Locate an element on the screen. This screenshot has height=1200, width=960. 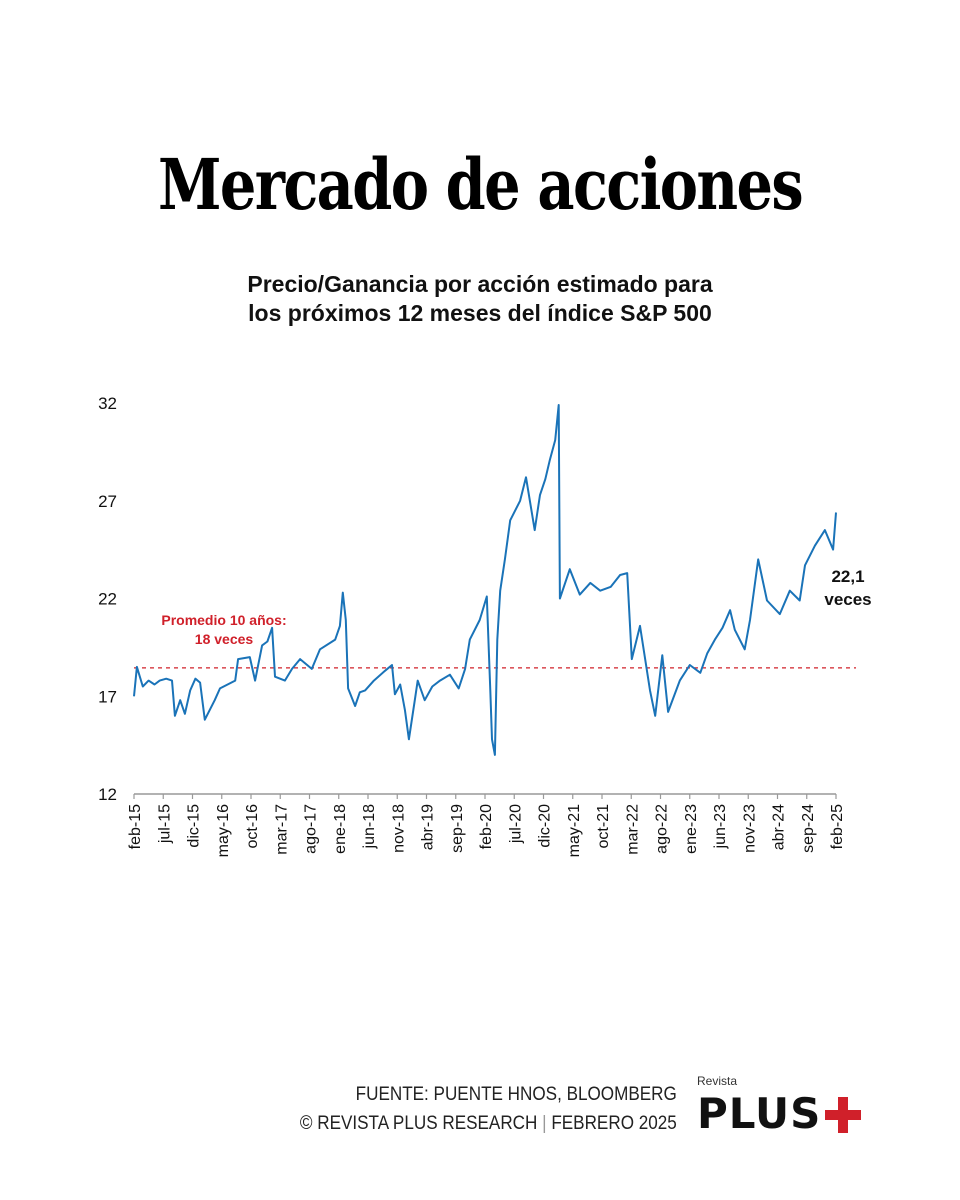
page-title: Mercado de acciones is located at coordinates (480, 184).